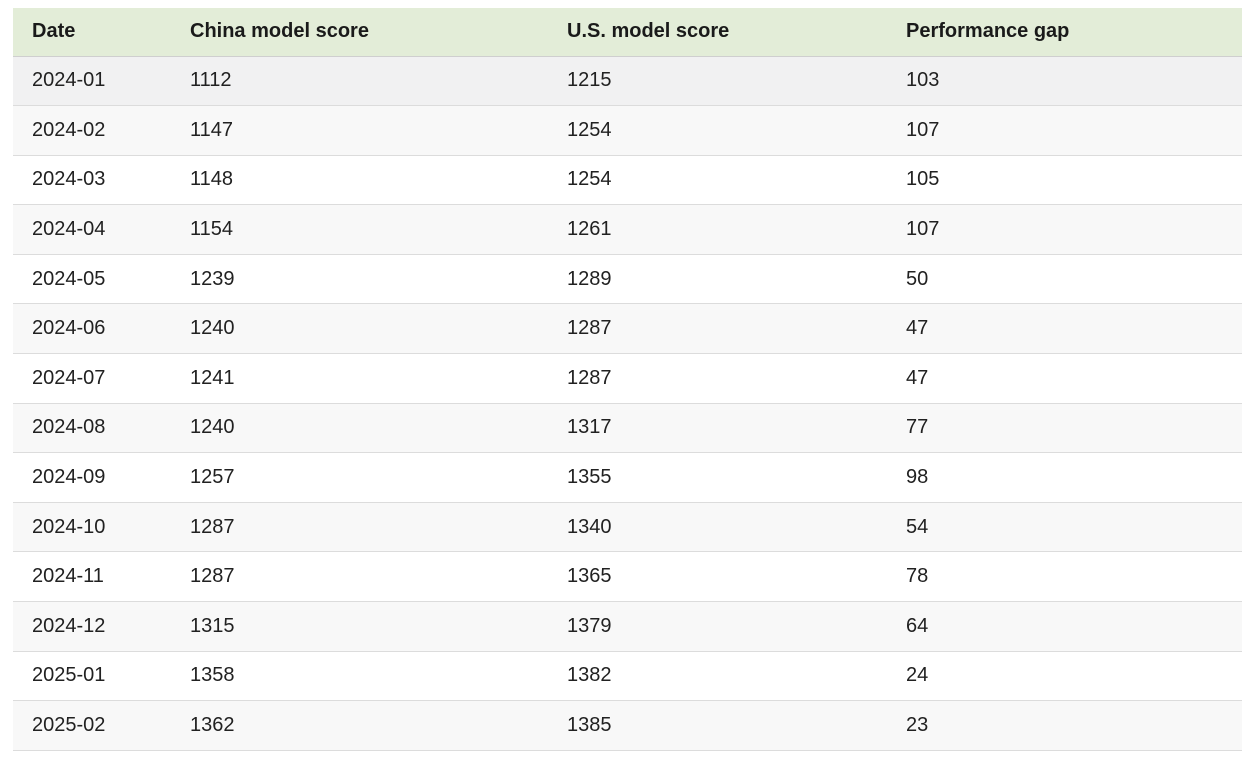 This screenshot has height=759, width=1251. What do you see at coordinates (92, 676) in the screenshot?
I see `cell-date: 2025-01` at bounding box center [92, 676].